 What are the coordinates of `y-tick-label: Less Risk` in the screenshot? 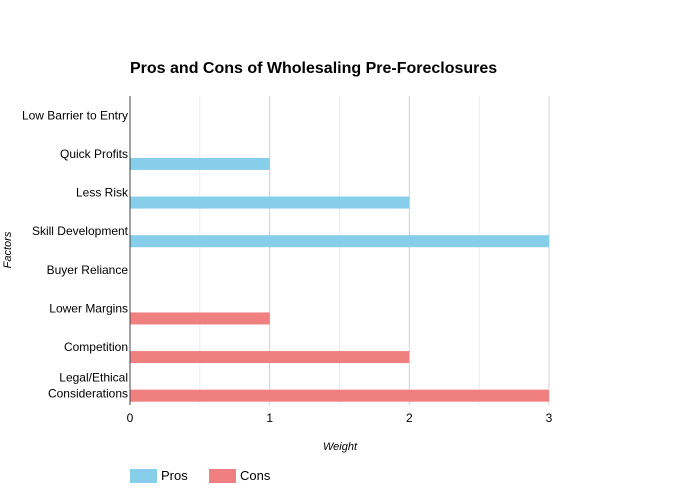 It's located at (102, 193).